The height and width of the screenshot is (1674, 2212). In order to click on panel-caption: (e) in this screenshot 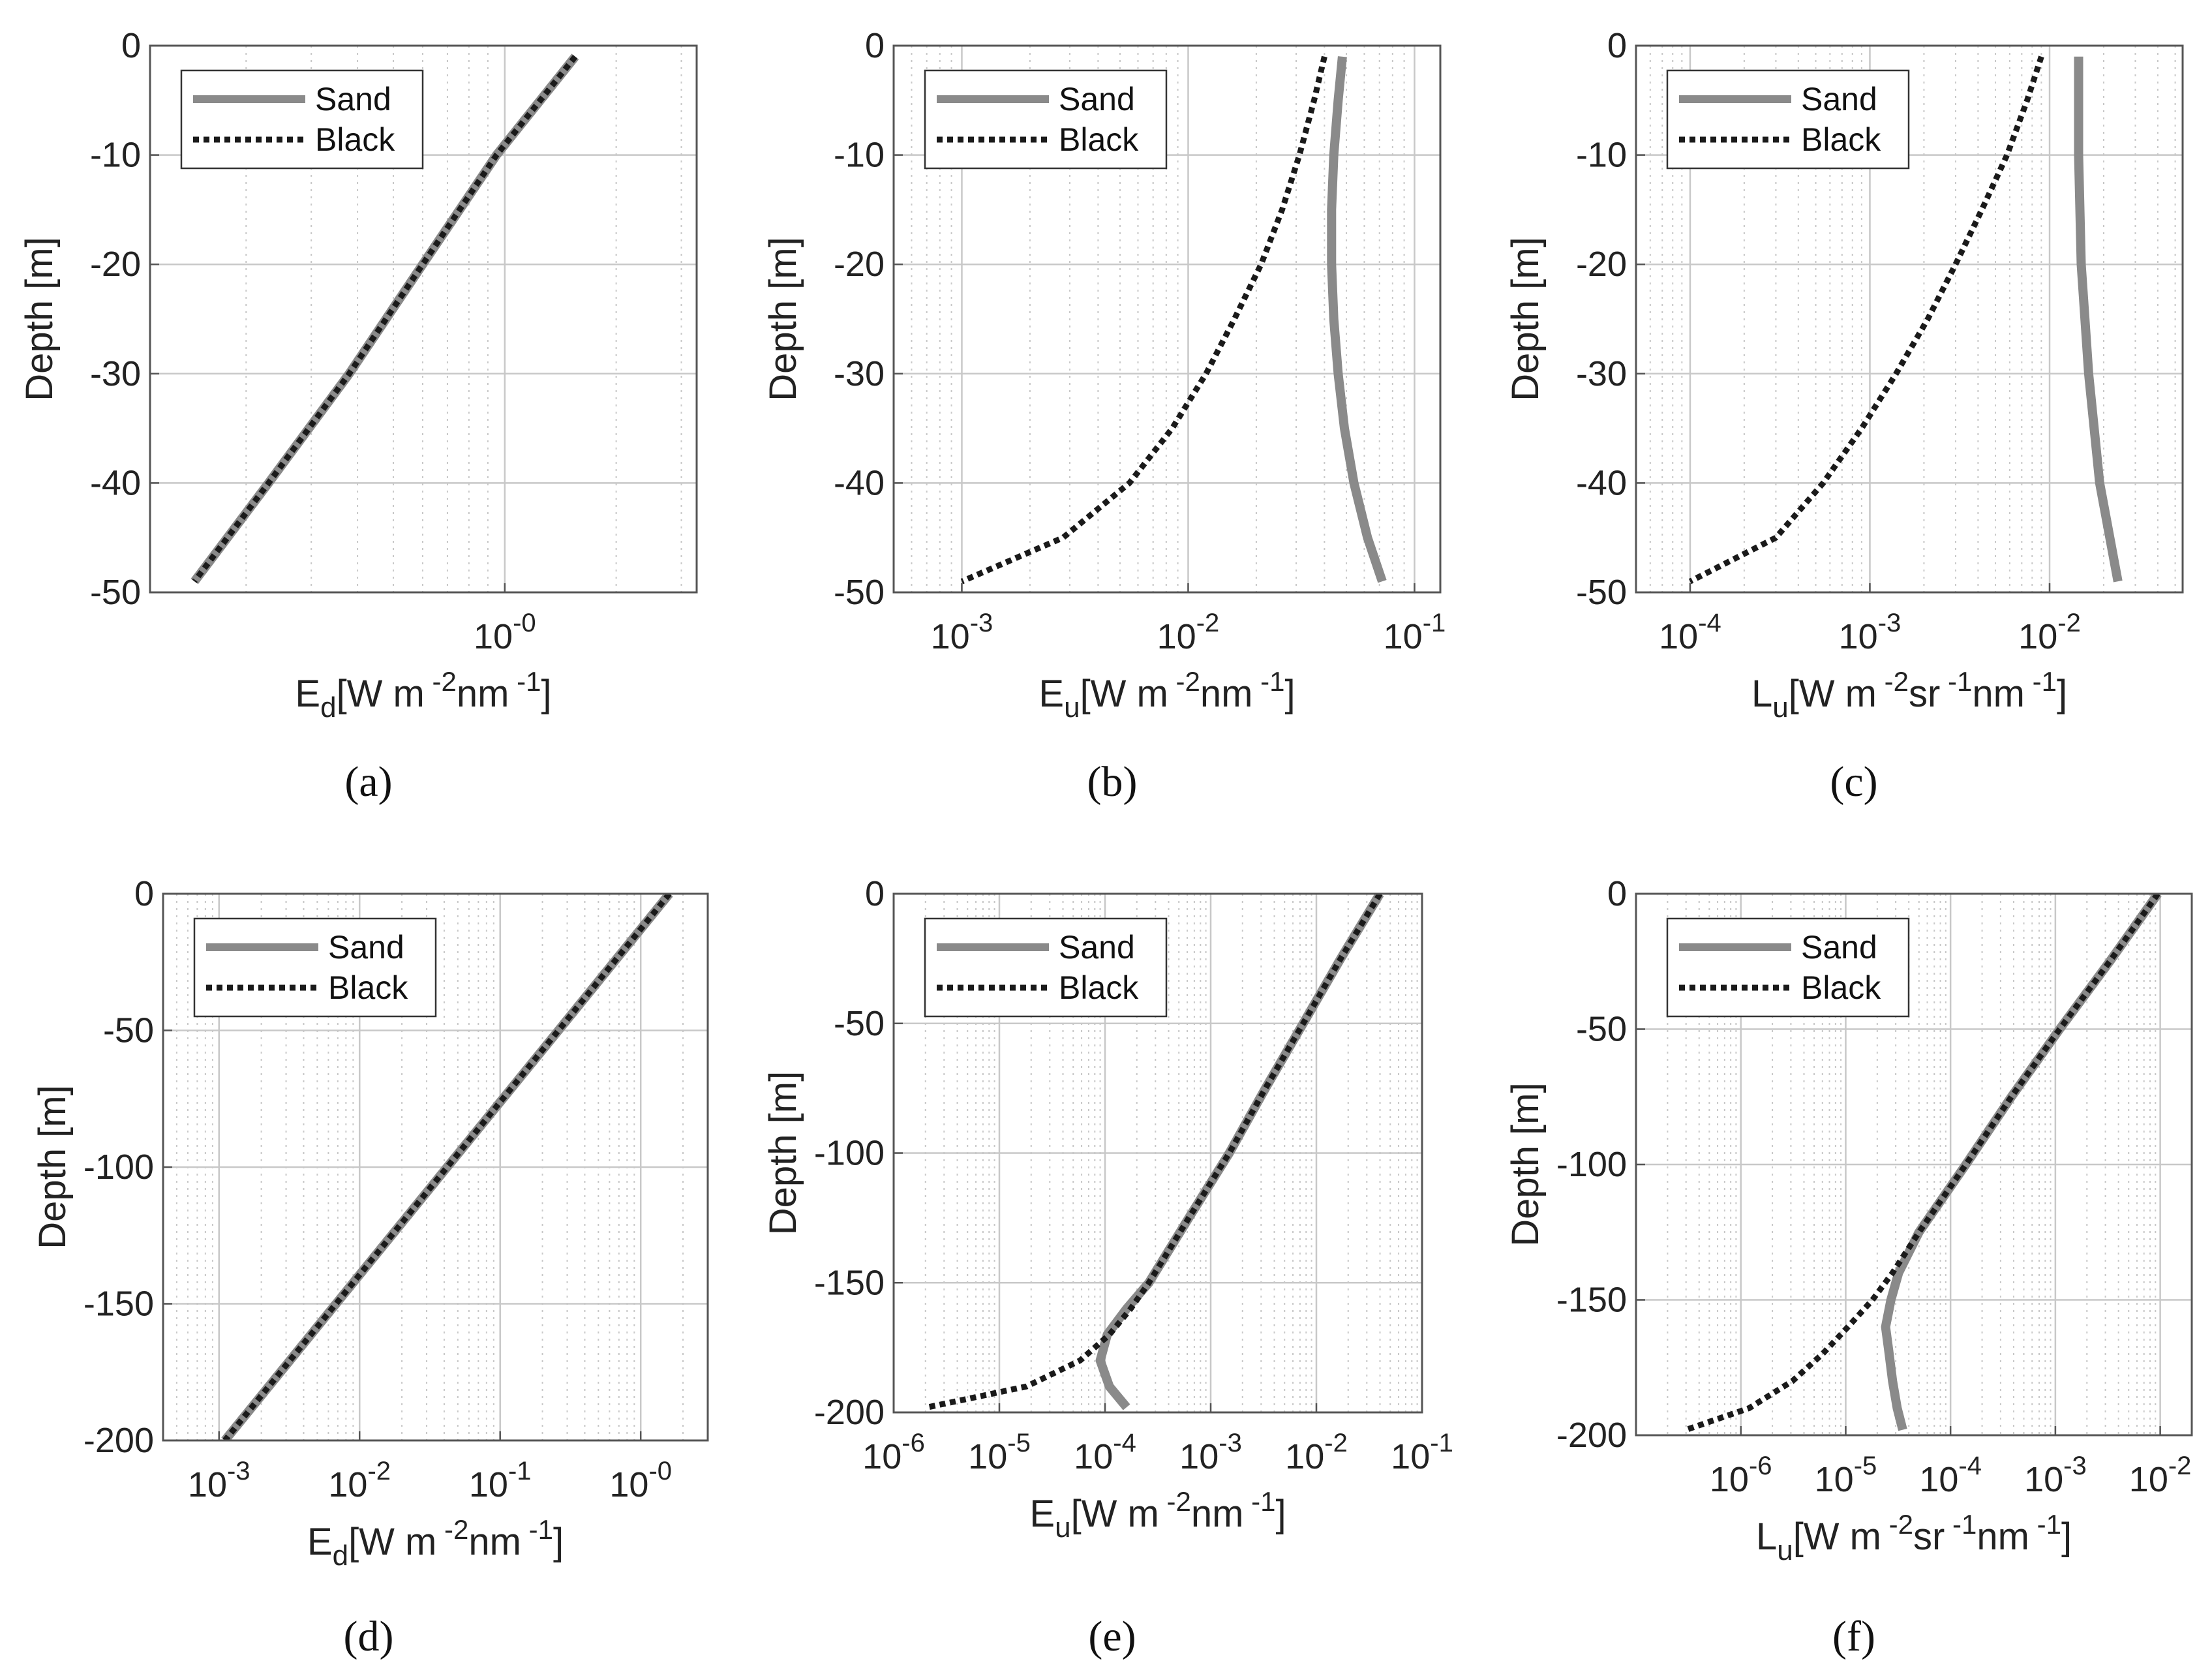, I will do `click(1112, 1636)`.